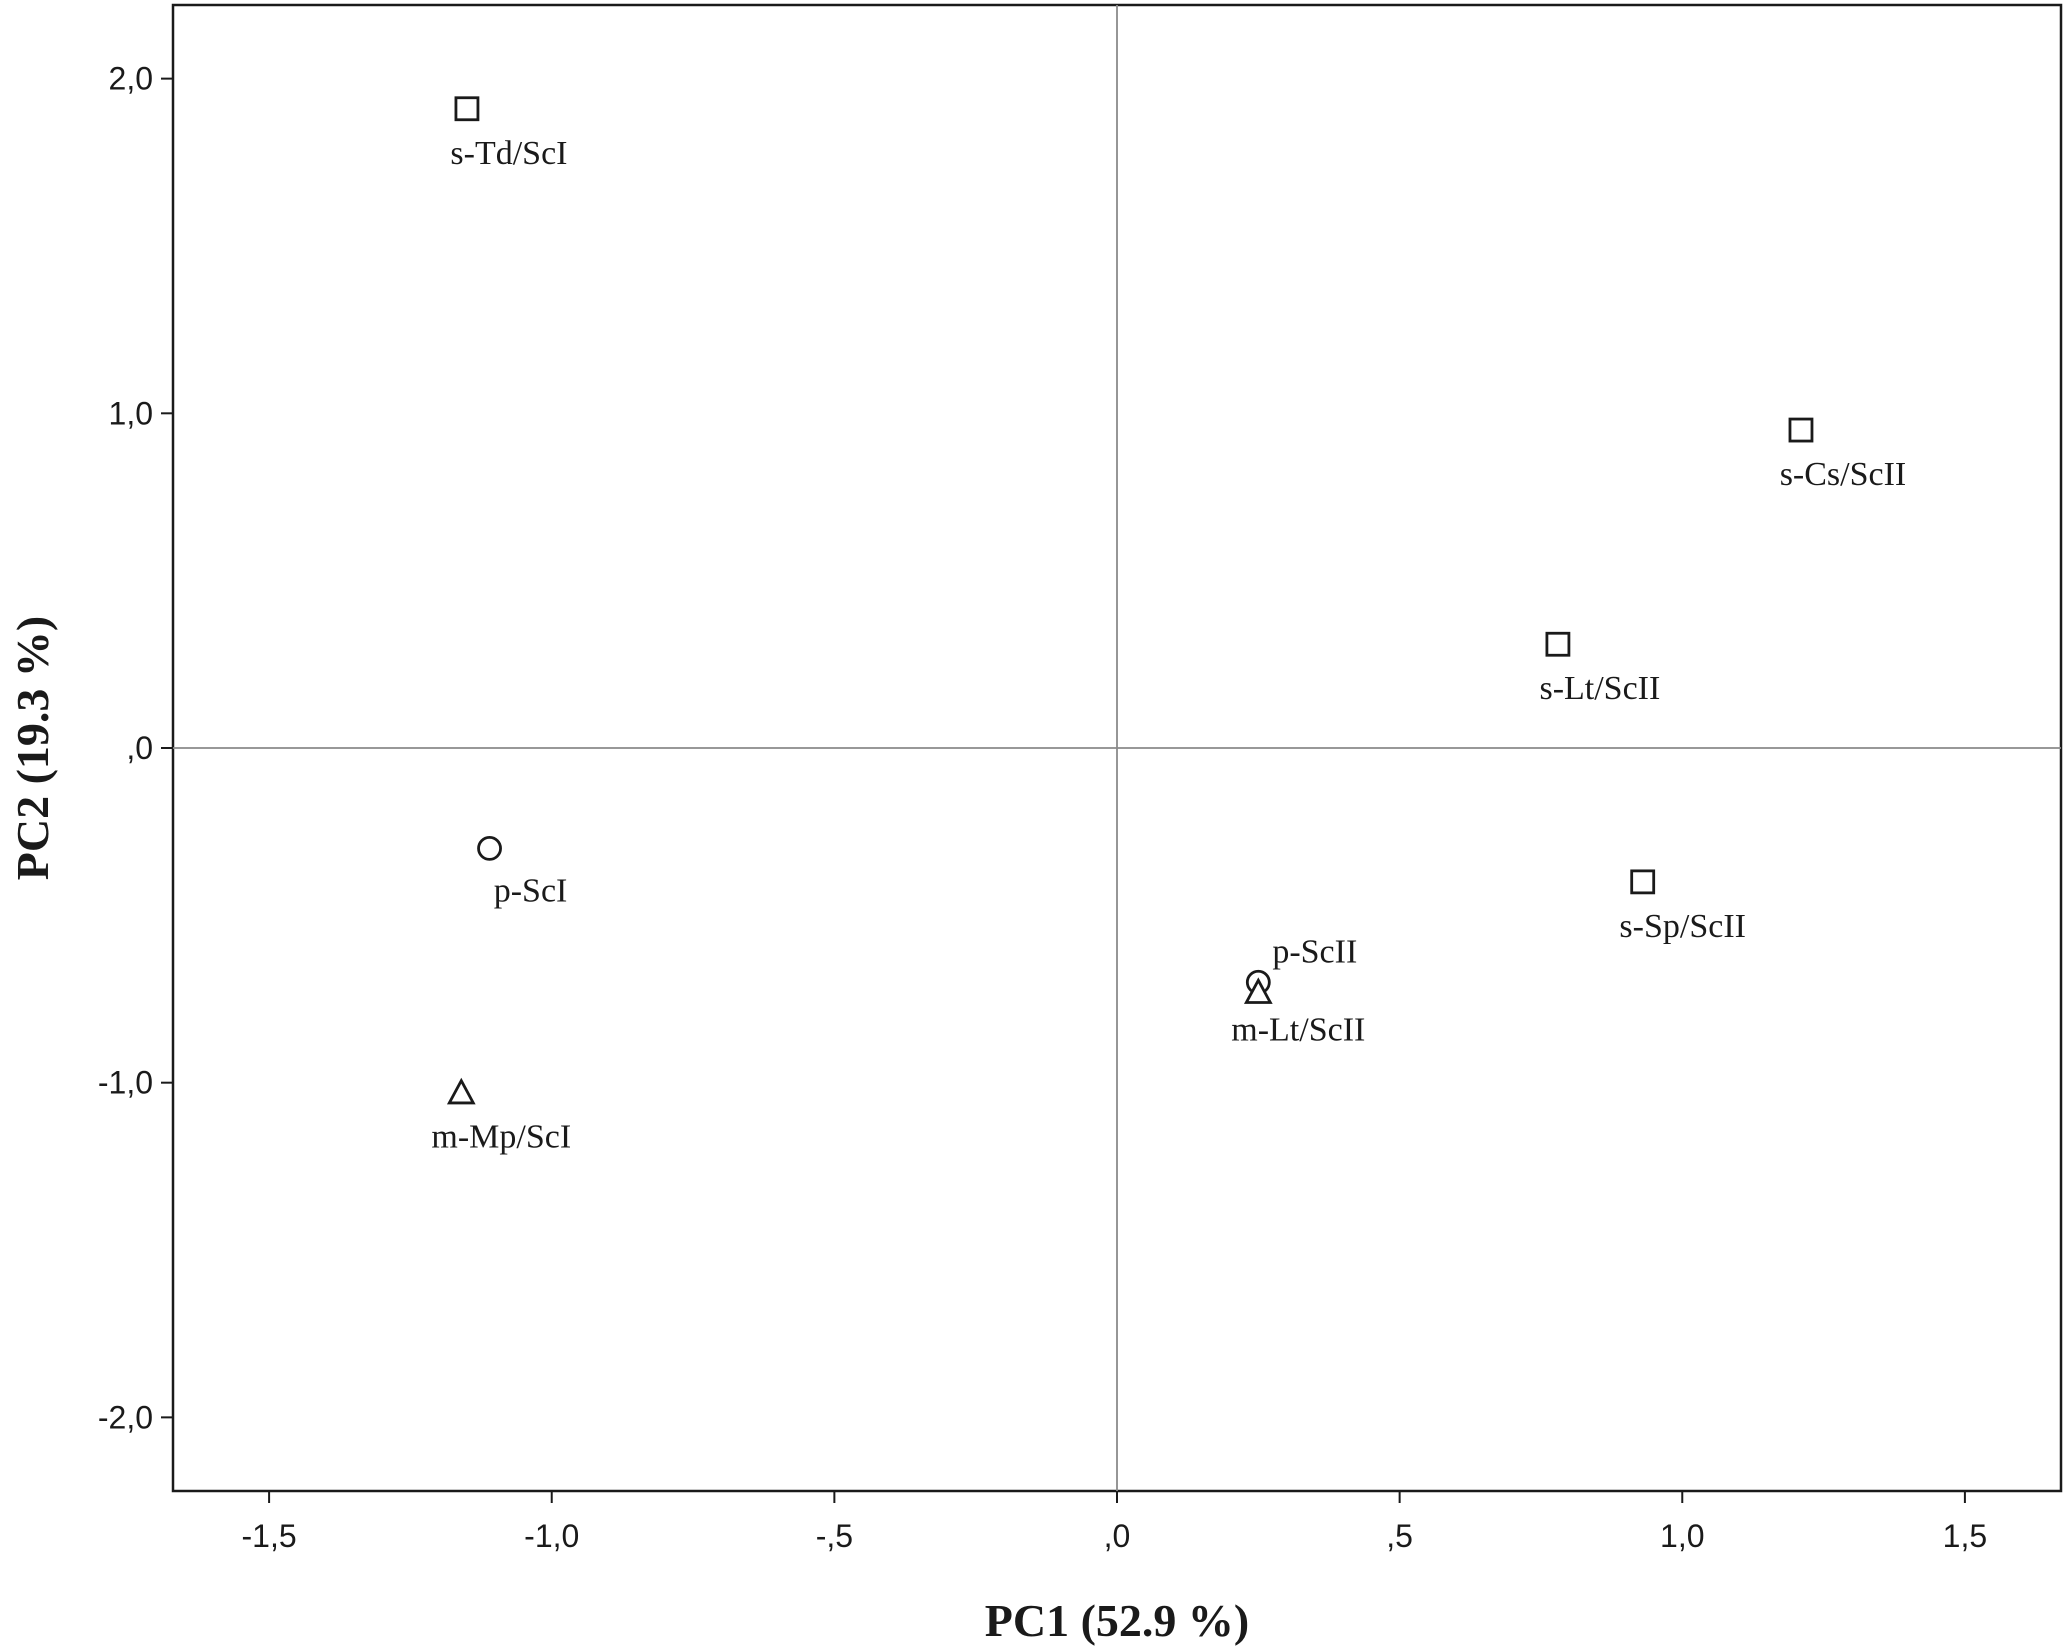 This screenshot has height=1652, width=2067. Describe the element at coordinates (1801, 430) in the screenshot. I see `square-marker-s-cs-scii` at that location.